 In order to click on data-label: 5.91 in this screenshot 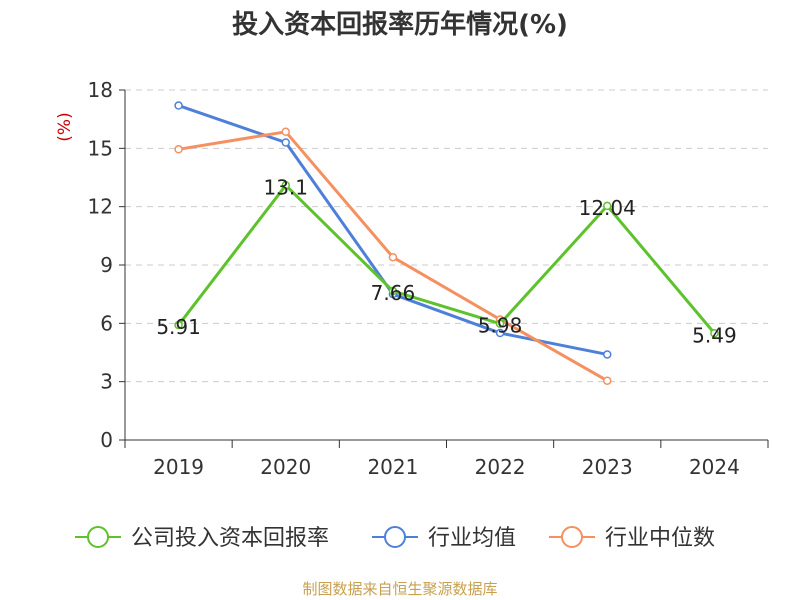, I will do `click(178, 327)`.